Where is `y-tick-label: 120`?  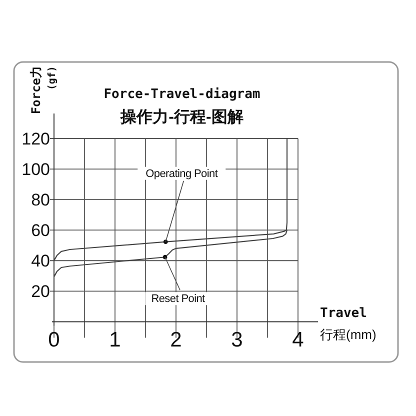
y-tick-label: 120 is located at coordinates (36, 139).